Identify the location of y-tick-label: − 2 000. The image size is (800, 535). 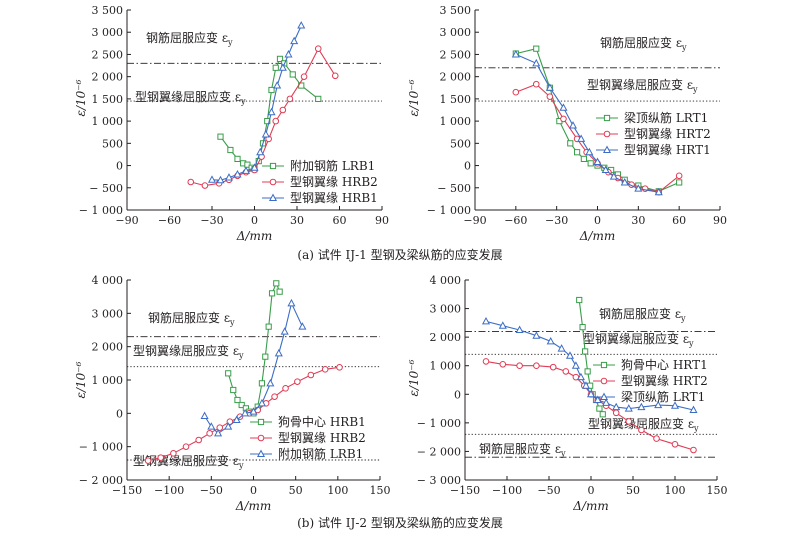
(101, 480).